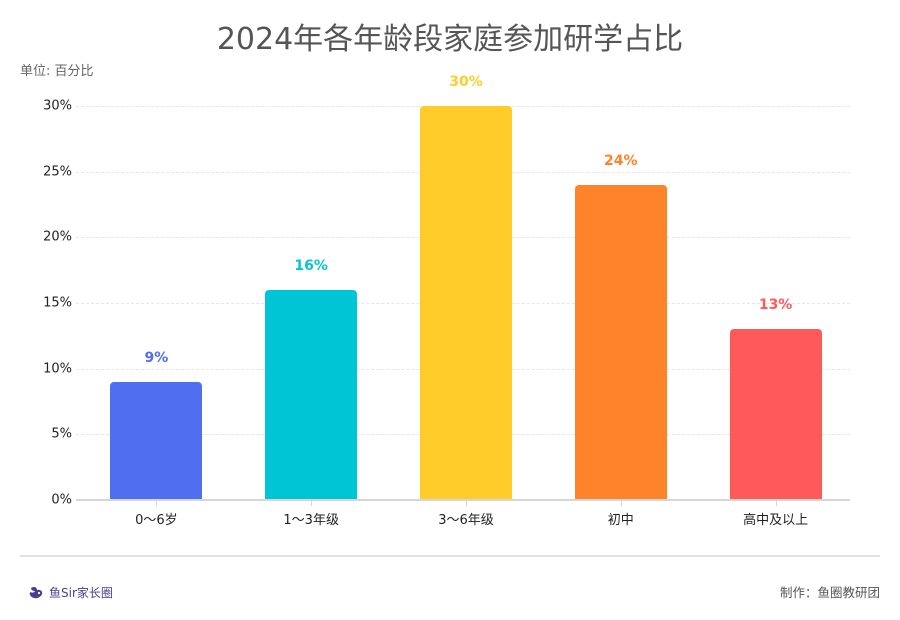 The image size is (900, 620). I want to click on y-tick-label: 30%, so click(57, 106).